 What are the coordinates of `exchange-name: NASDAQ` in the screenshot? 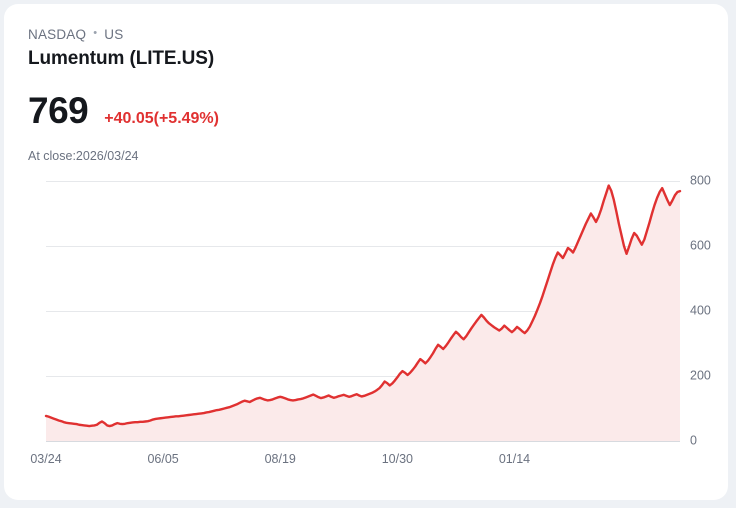 It's located at (57, 34).